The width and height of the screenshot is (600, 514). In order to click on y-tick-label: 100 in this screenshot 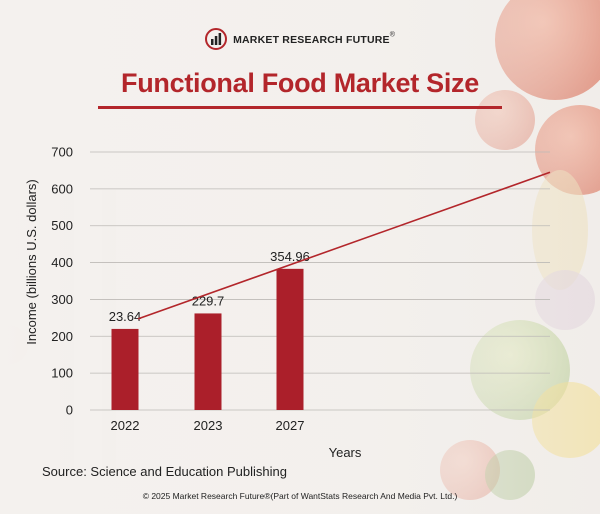, I will do `click(62, 373)`.